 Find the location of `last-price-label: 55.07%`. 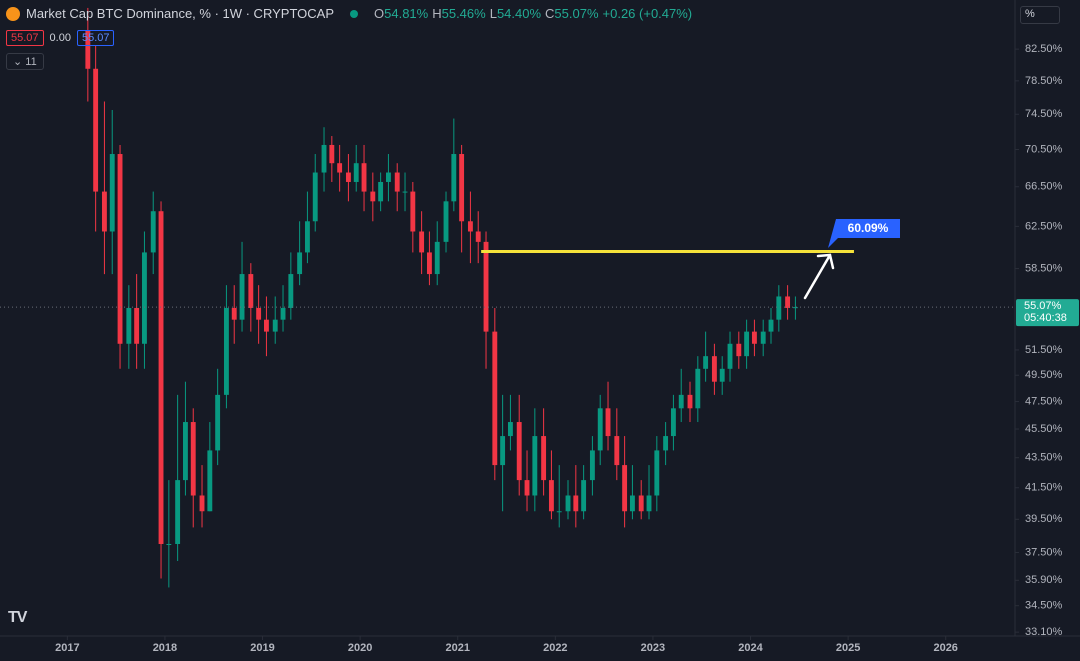

last-price-label: 55.07% is located at coordinates (1043, 306).